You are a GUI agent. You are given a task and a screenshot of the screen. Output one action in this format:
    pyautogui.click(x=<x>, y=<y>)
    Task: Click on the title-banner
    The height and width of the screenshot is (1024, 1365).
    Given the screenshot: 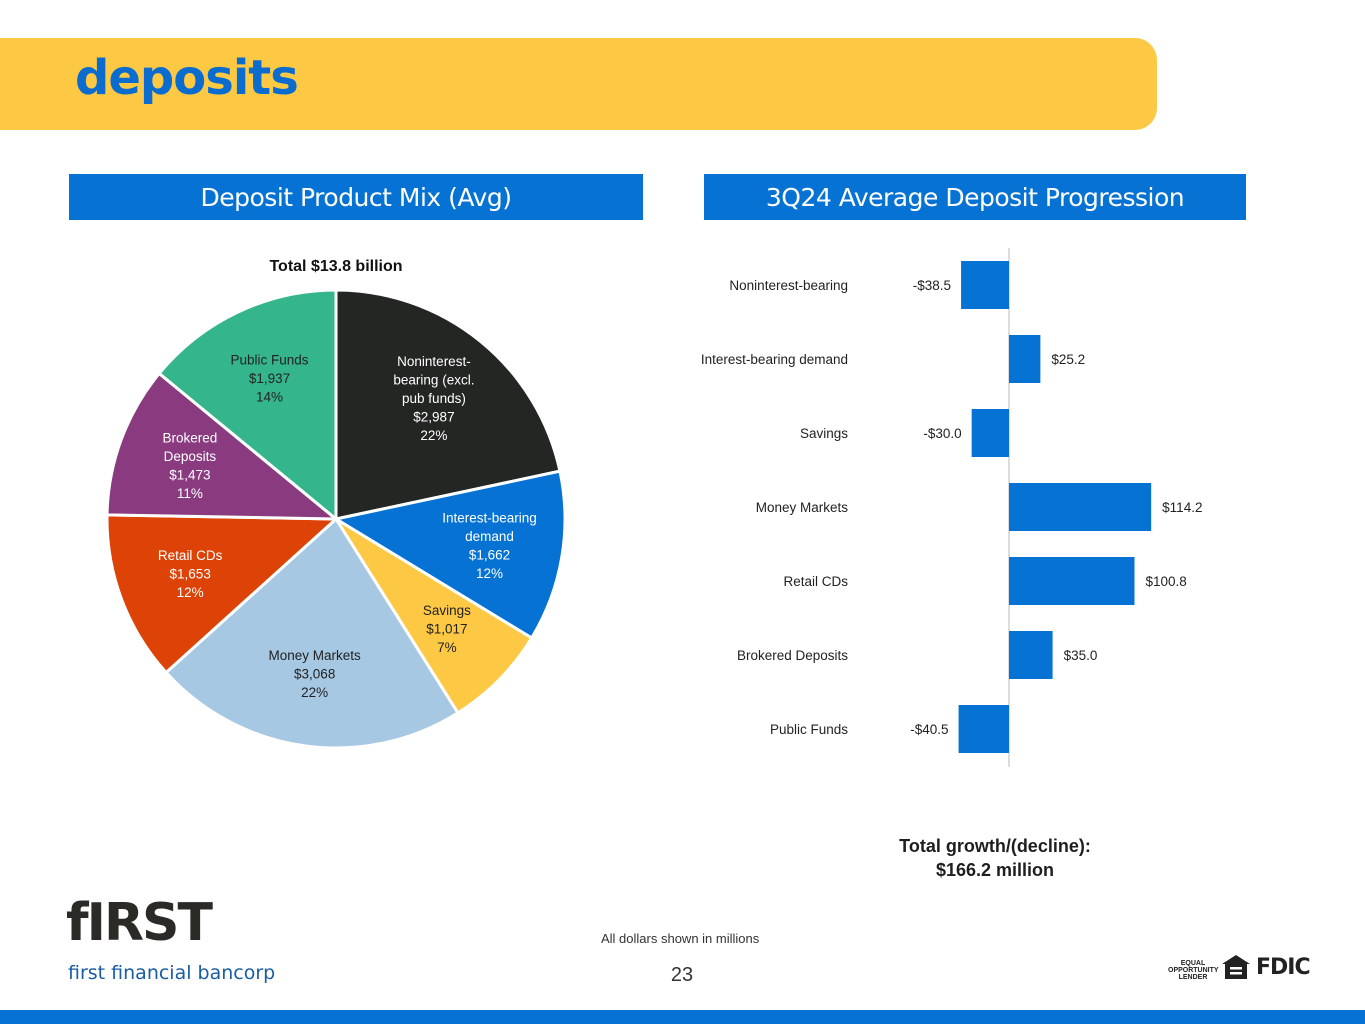 What is the action you would take?
    pyautogui.click(x=578, y=84)
    